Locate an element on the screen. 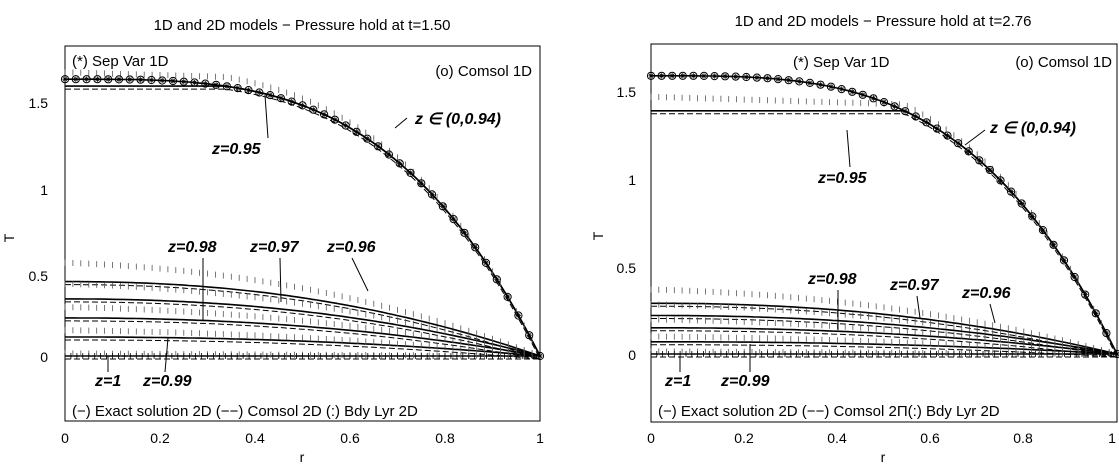 Image resolution: width=1119 pixels, height=466 pixels. panel-2-ytick-2: 1 is located at coordinates (632, 180).